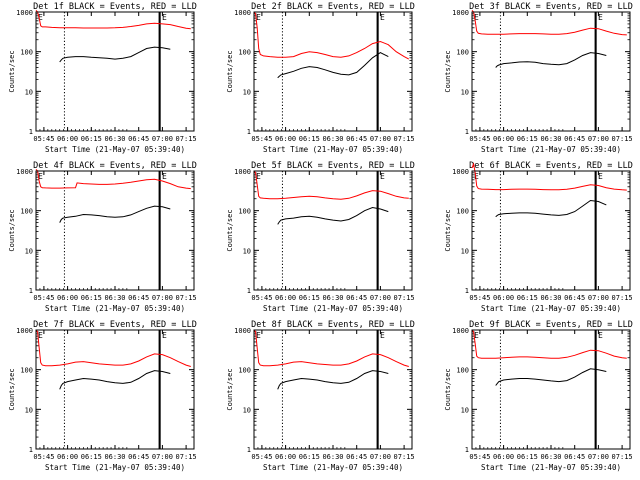 The image size is (640, 480). I want to click on panel-title: Det 6f BLACK = Events, RED = LLD, so click(551, 166).